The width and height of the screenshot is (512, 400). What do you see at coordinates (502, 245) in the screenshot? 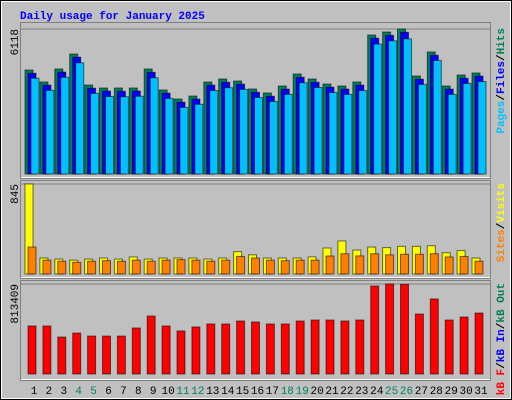
I see `legend-entry: Sites` at bounding box center [502, 245].